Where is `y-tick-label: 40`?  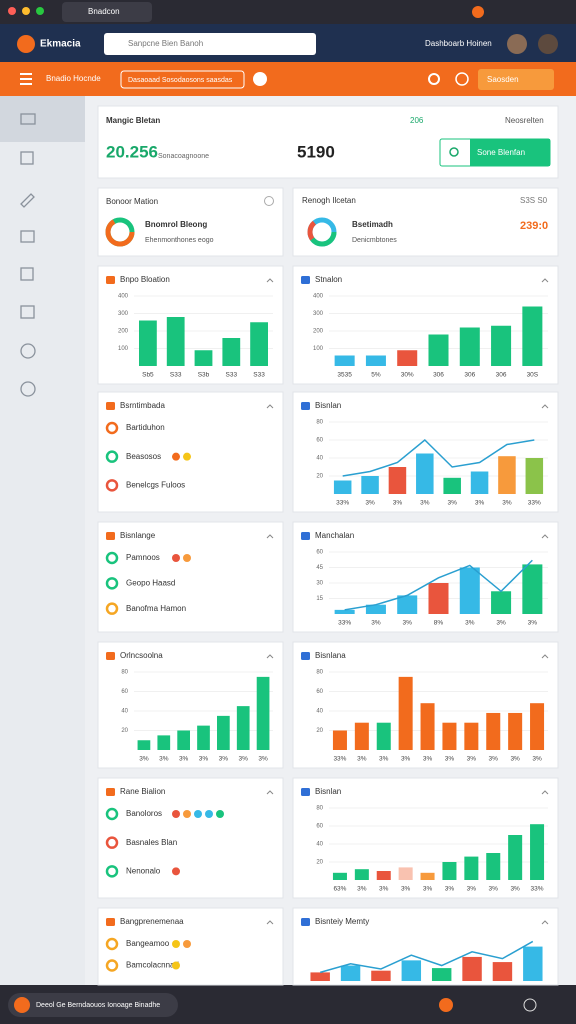 y-tick-label: 40 is located at coordinates (124, 712).